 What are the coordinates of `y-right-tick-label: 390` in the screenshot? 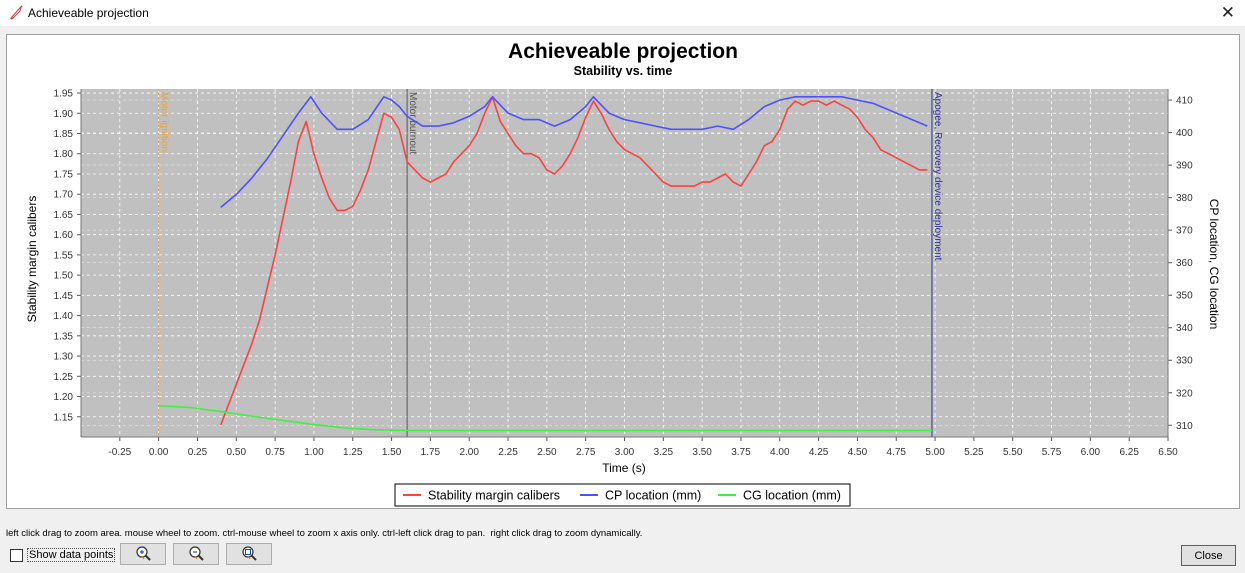 It's located at (1184, 166).